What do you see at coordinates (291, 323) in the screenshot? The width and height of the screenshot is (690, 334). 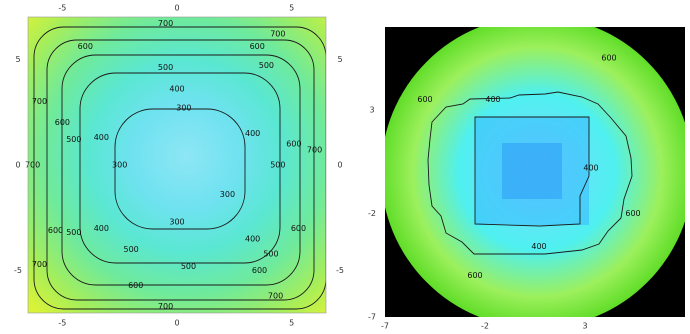 I see `x-tick-label-bottom: 5` at bounding box center [291, 323].